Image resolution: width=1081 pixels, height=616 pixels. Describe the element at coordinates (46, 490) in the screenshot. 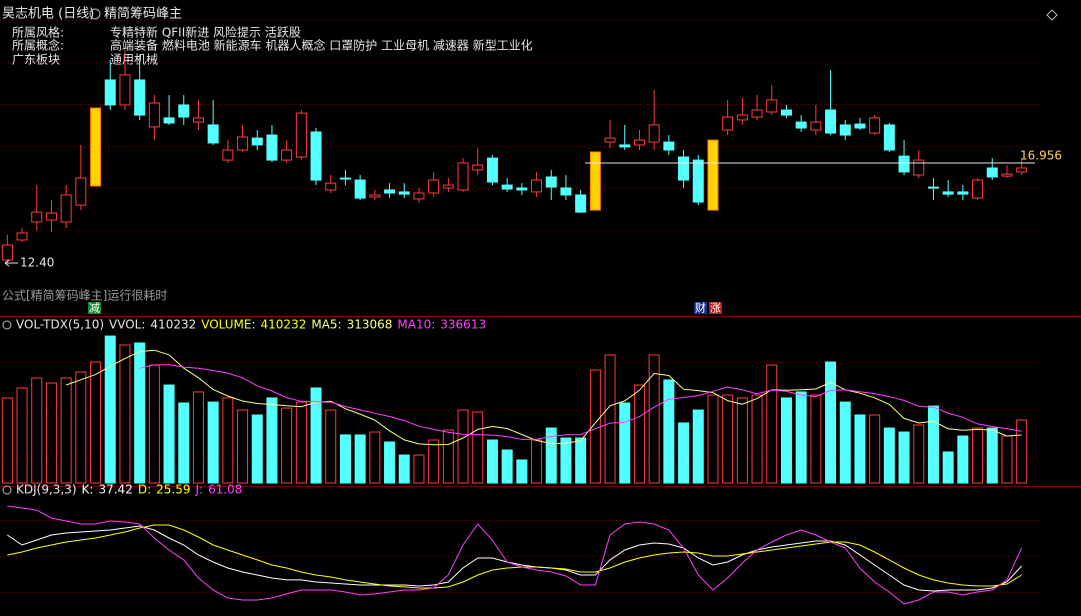

I see `legend-text: KDJ(9,3,3)` at that location.